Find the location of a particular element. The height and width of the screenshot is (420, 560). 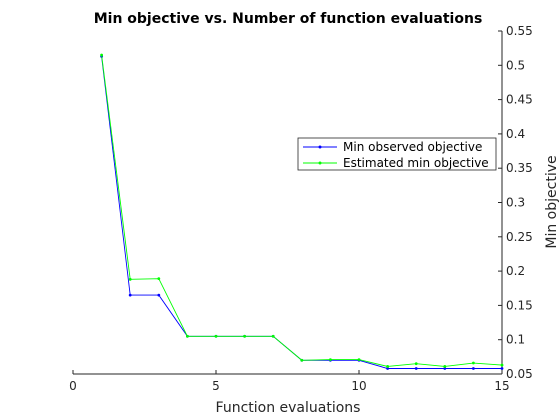

y-tick-label: 0.3 is located at coordinates (515, 203).